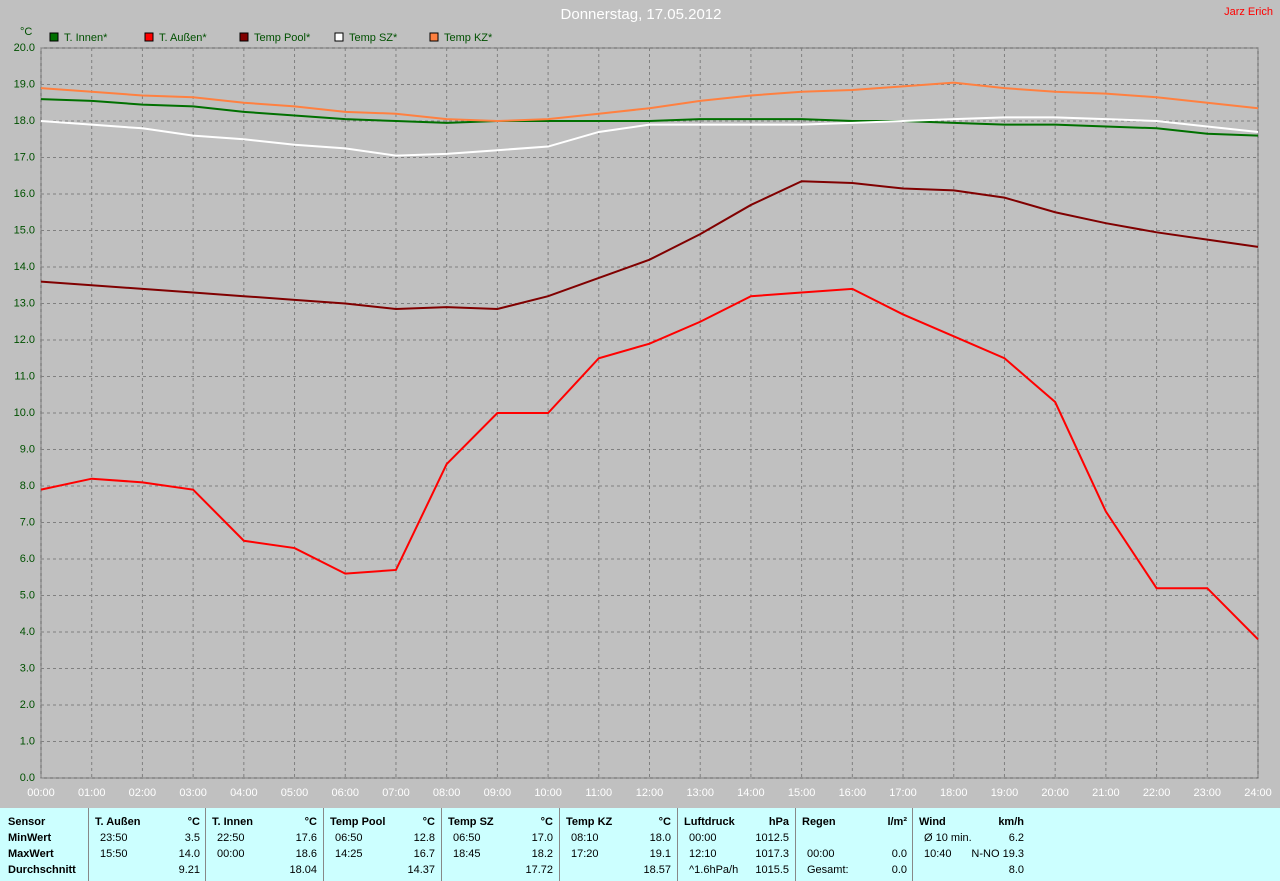 The width and height of the screenshot is (1280, 881). I want to click on table-cell: 12:10, so click(703, 854).